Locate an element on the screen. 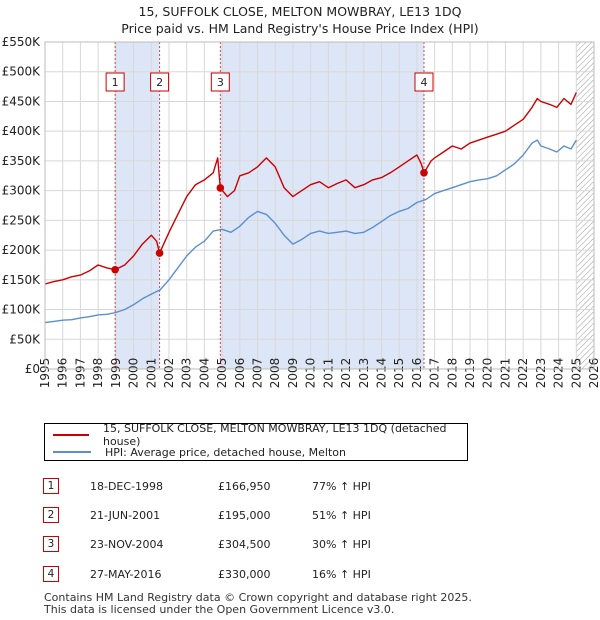 Image resolution: width=600 pixels, height=620 pixels. y-tick-label: £200K is located at coordinates (22, 250).